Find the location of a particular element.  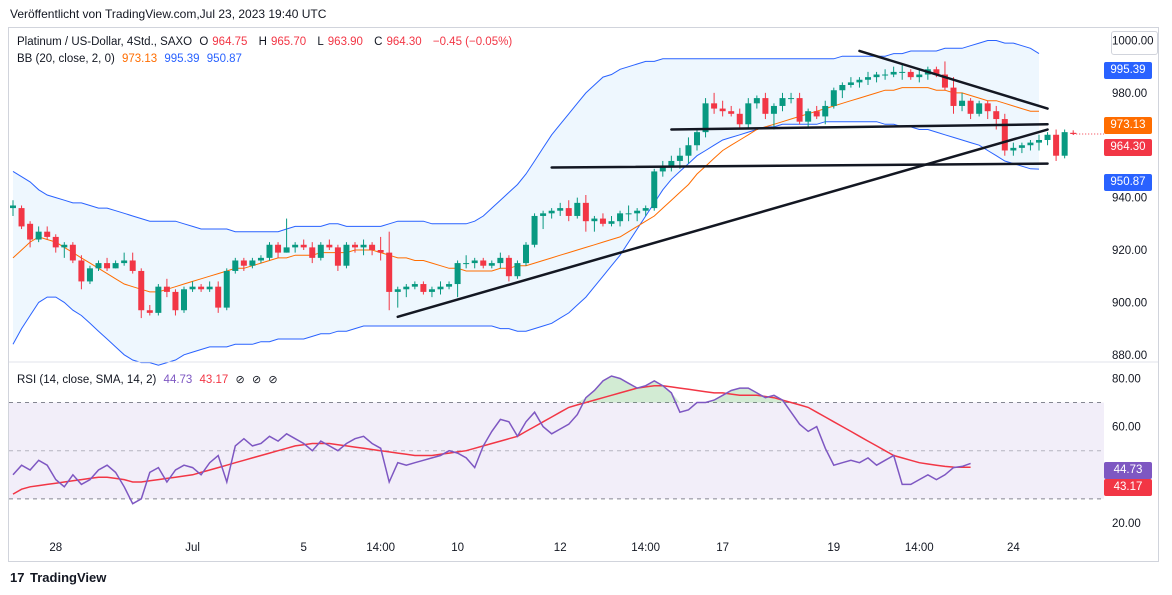

scale-toggle-button is located at coordinates (1134, 43).